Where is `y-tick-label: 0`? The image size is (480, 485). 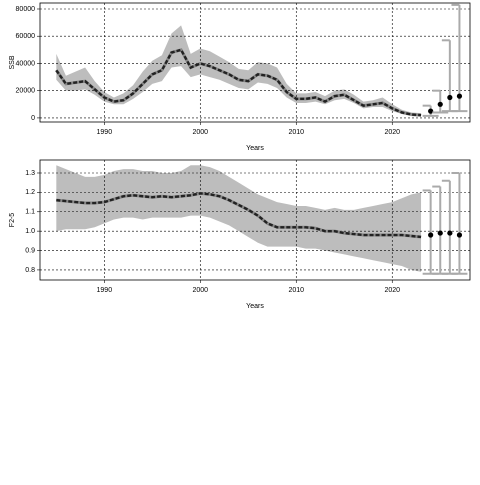 y-tick-label: 0 is located at coordinates (33, 118).